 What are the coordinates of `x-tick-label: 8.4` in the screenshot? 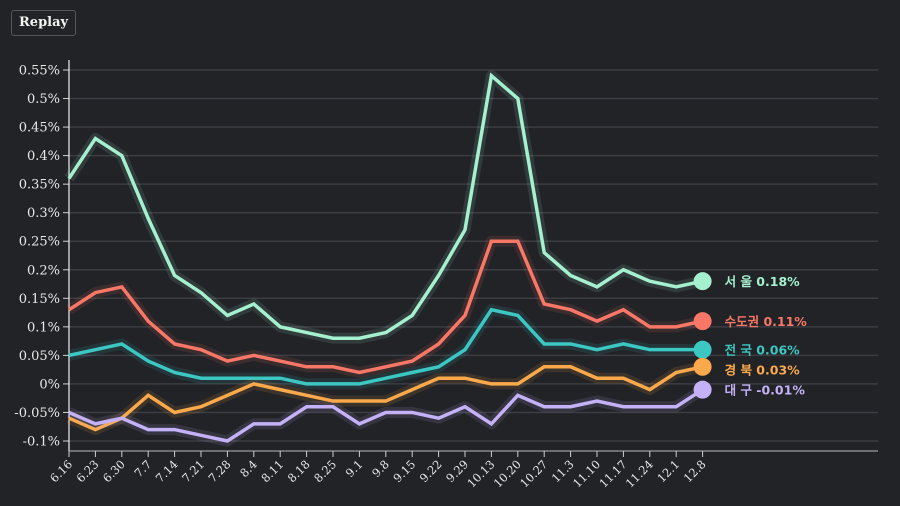 It's located at (248, 468).